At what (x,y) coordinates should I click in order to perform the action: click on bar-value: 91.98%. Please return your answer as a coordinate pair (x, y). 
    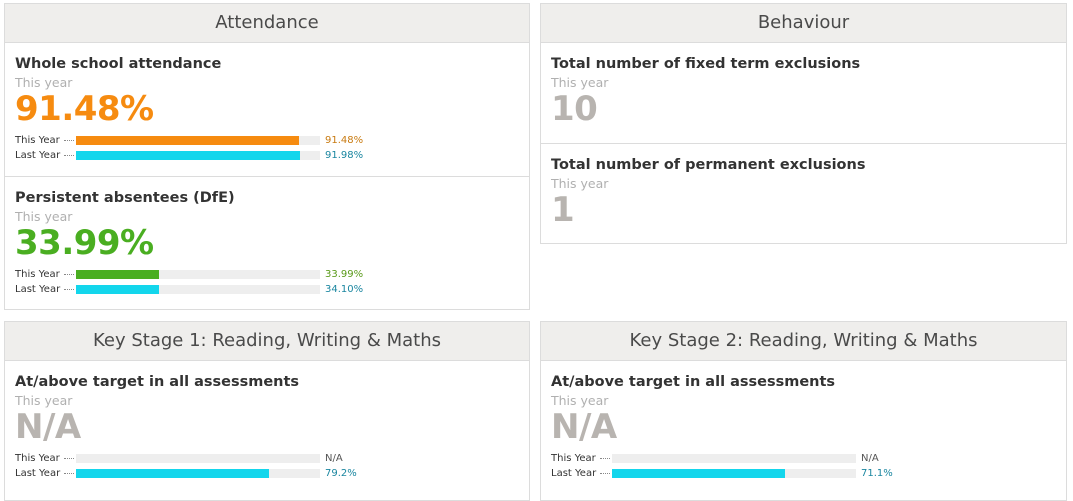
    Looking at the image, I should click on (344, 155).